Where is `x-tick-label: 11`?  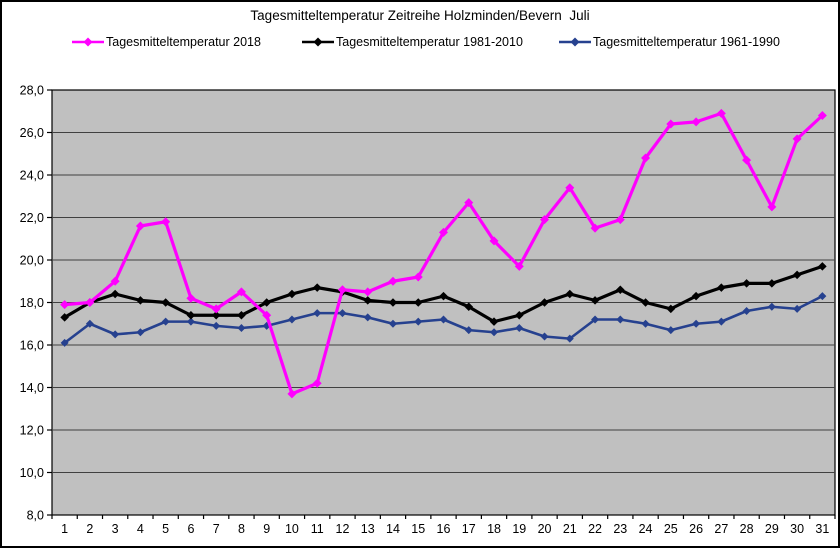 x-tick-label: 11 is located at coordinates (317, 529).